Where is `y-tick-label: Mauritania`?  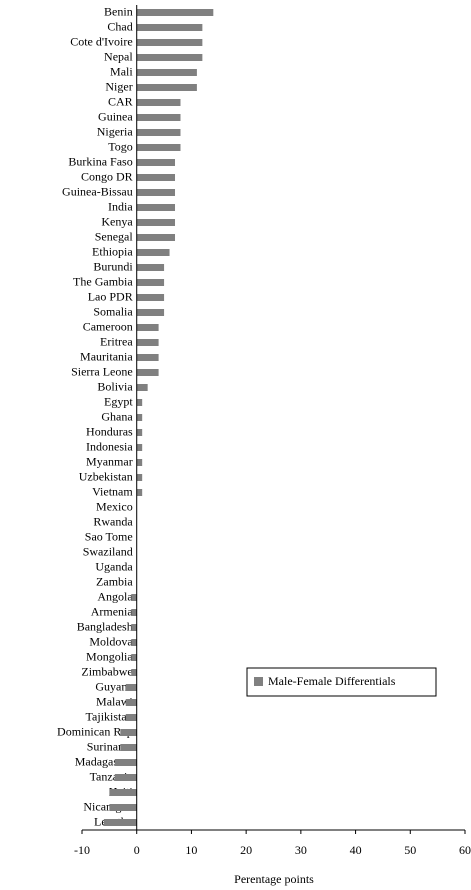
y-tick-label: Mauritania is located at coordinates (106, 356).